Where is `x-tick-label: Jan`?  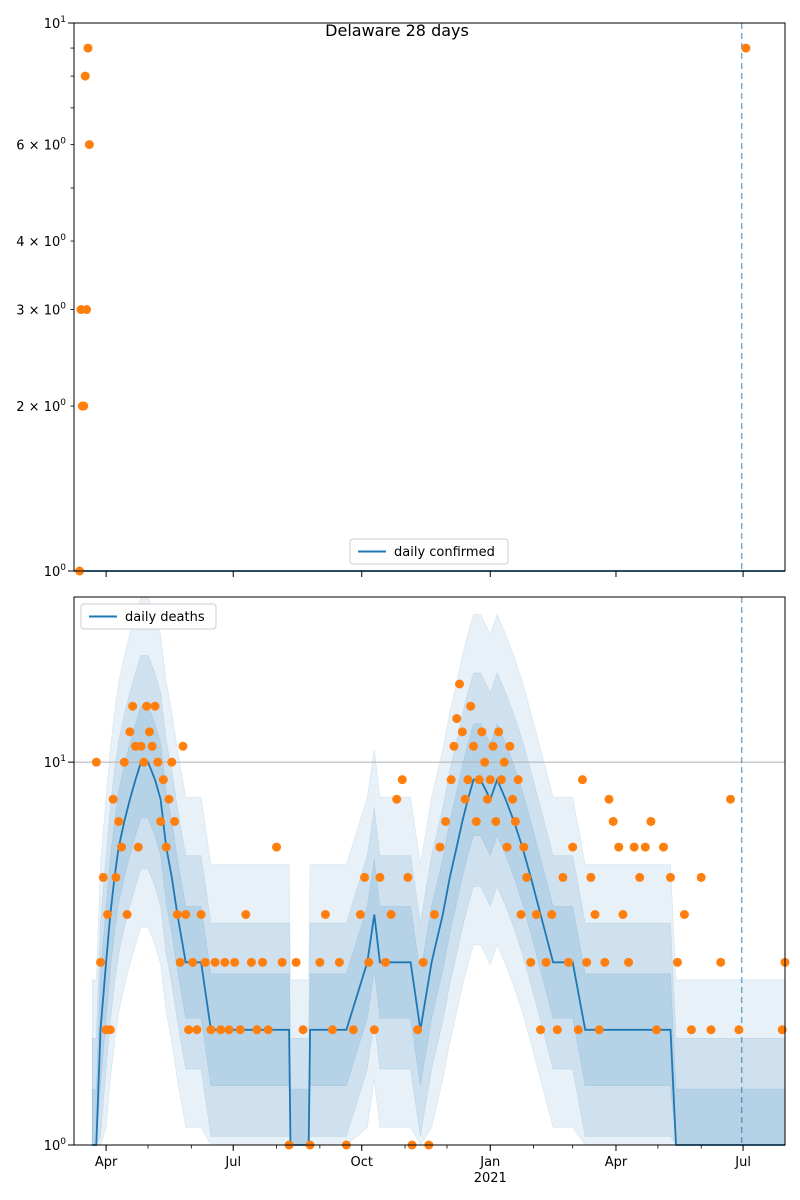
x-tick-label: Jan is located at coordinates (489, 1162).